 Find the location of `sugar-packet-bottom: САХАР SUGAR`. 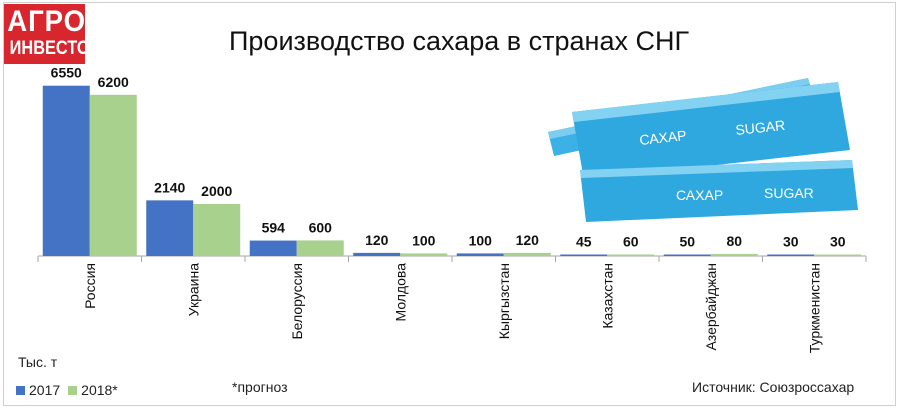

sugar-packet-bottom: САХАР SUGAR is located at coordinates (719, 191).